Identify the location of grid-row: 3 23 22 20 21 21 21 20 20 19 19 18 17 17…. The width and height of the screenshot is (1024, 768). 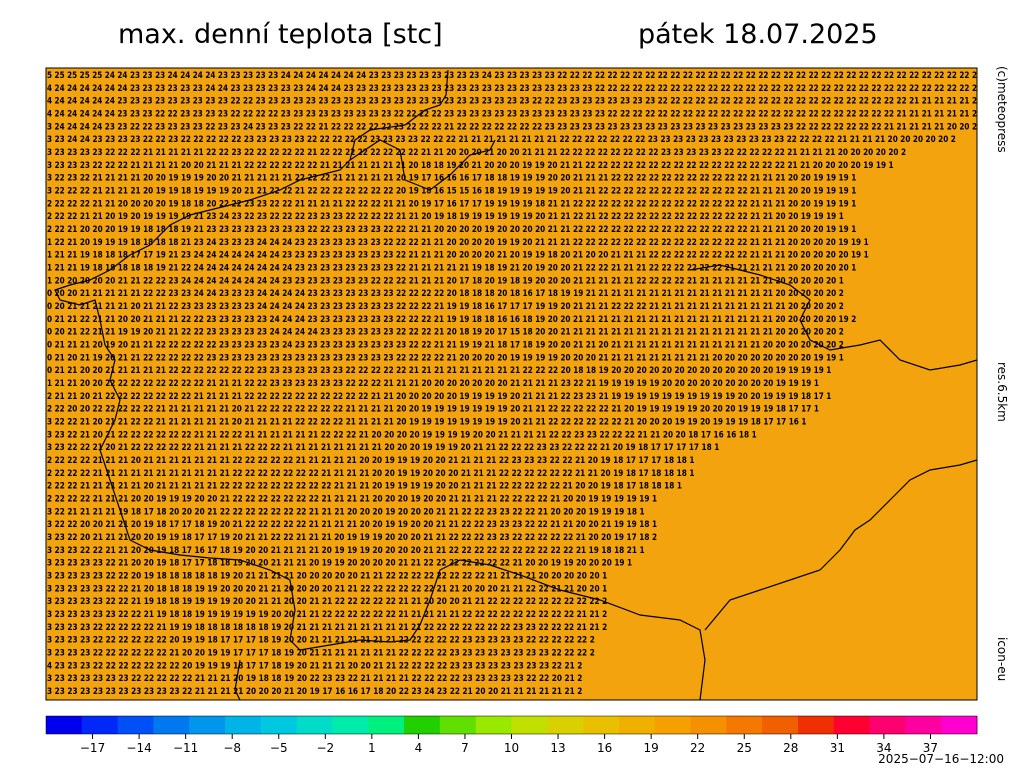
(352, 538).